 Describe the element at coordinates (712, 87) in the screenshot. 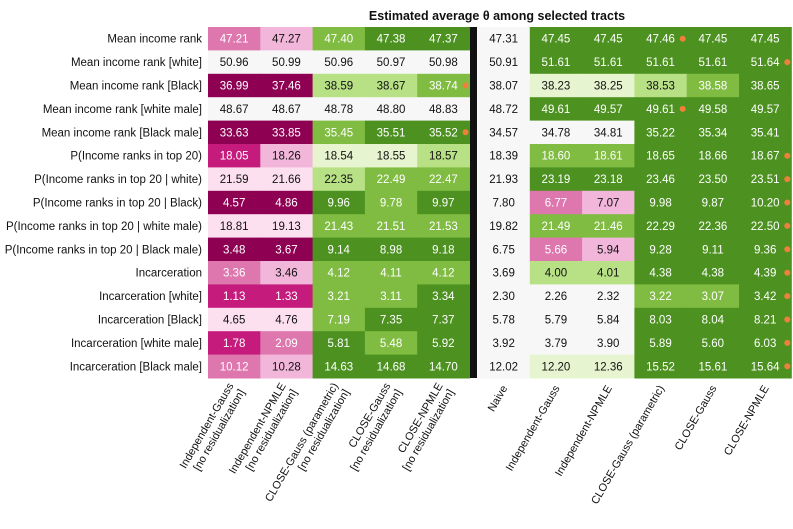

I see `cell-value: 38.58` at that location.